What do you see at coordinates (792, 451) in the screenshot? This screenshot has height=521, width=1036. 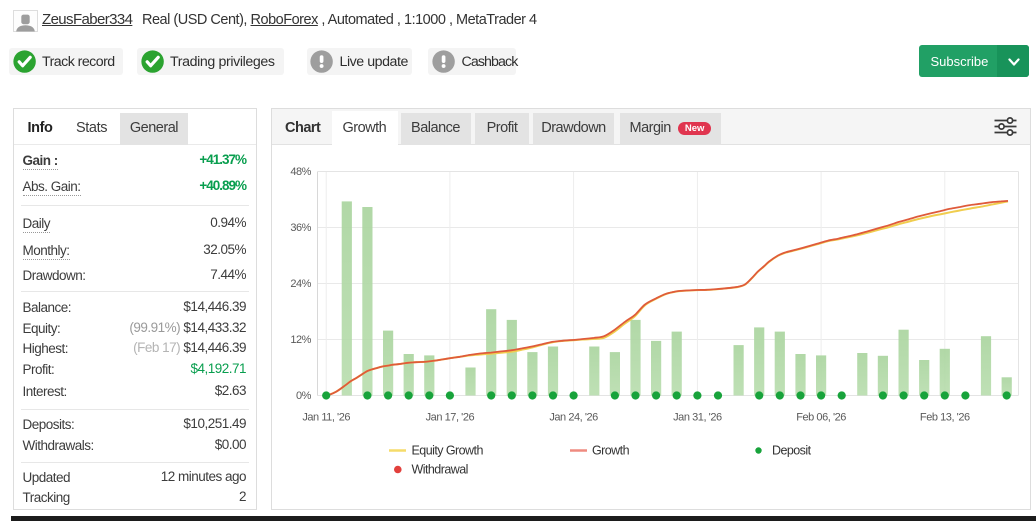 I see `svg-text: Deposit` at bounding box center [792, 451].